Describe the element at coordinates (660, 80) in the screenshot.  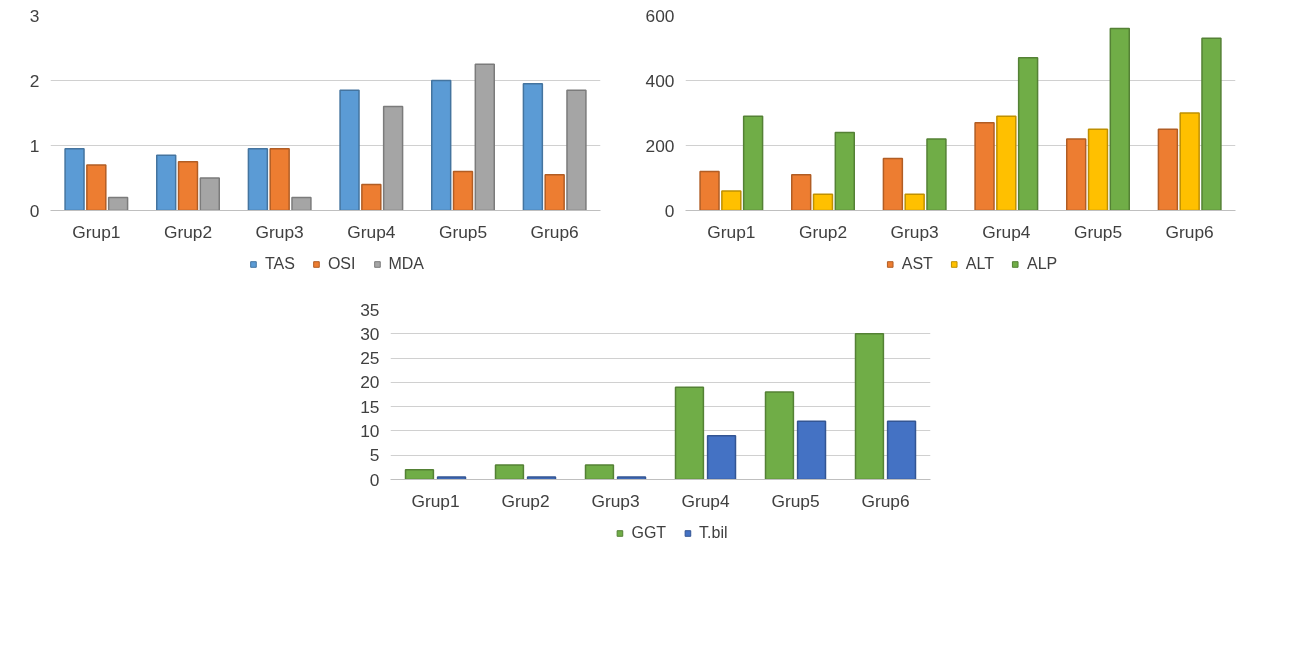
I see `y-tick-label: 400` at that location.